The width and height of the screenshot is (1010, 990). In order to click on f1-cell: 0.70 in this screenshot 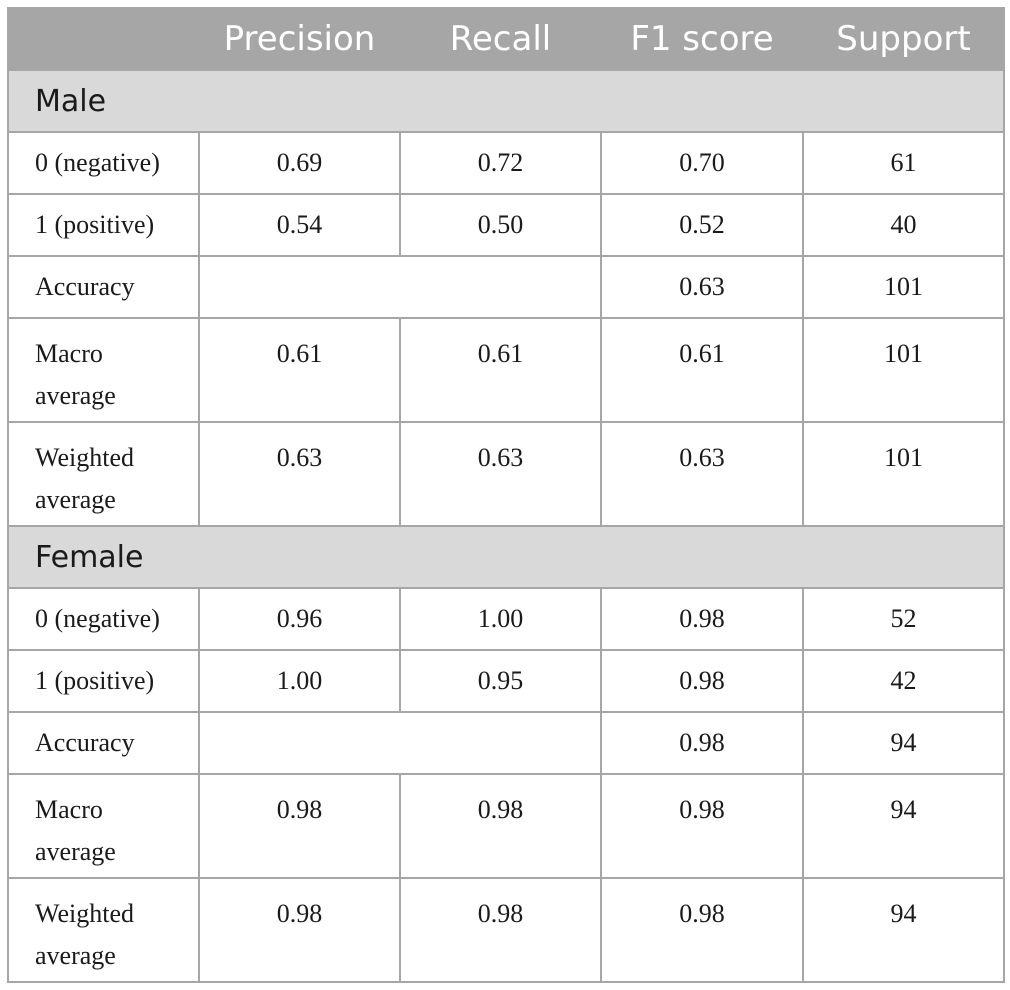, I will do `click(702, 163)`.